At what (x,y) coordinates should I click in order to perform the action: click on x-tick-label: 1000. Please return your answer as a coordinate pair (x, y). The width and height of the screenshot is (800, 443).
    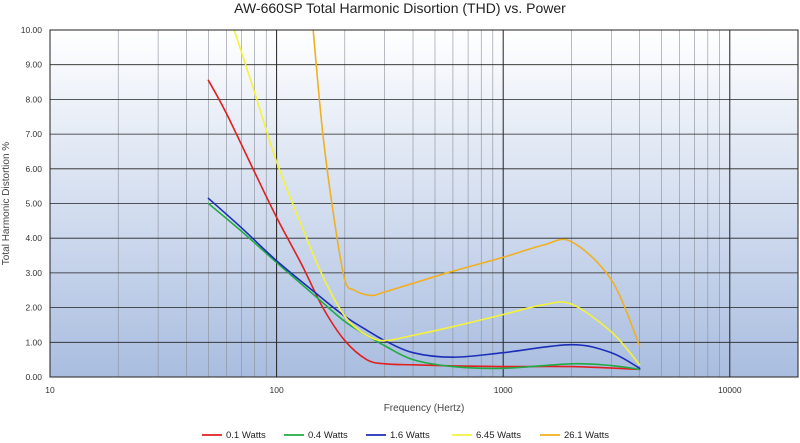
    Looking at the image, I should click on (503, 390).